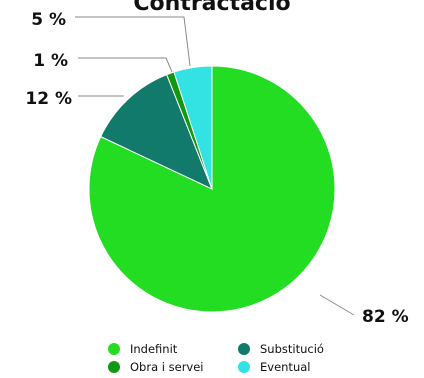 This screenshot has height=378, width=424. I want to click on leader-line-indefinit, so click(337, 305).